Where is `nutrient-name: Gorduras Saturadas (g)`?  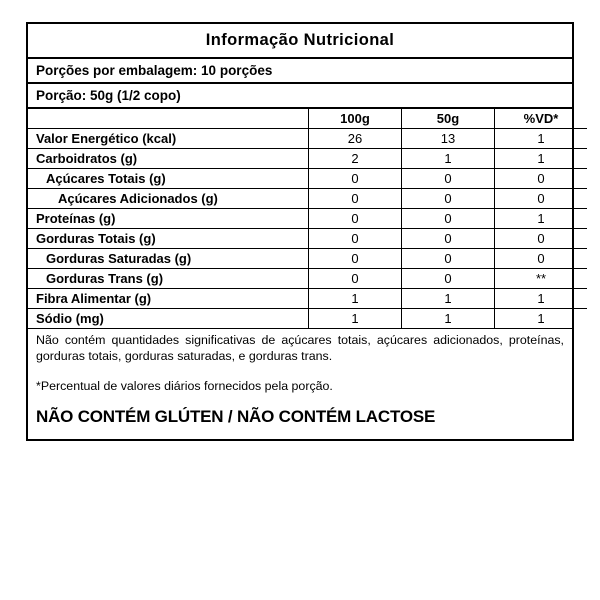 nutrient-name: Gorduras Saturadas (g) is located at coordinates (168, 258).